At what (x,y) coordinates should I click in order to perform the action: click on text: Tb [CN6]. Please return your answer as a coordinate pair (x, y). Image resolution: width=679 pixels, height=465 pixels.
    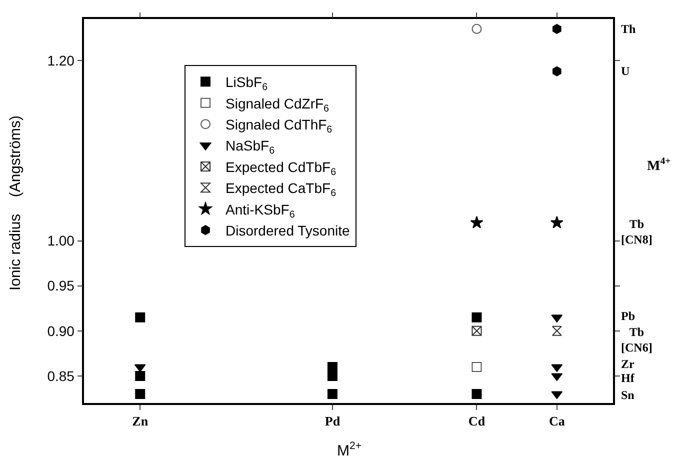
    Looking at the image, I should click on (636, 340).